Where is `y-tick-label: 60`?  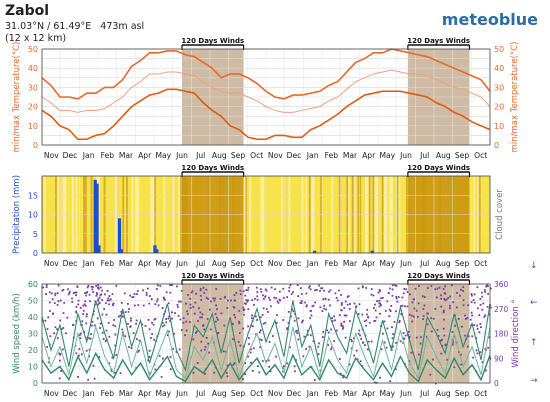
y-tick-label: 60 is located at coordinates (33, 284).